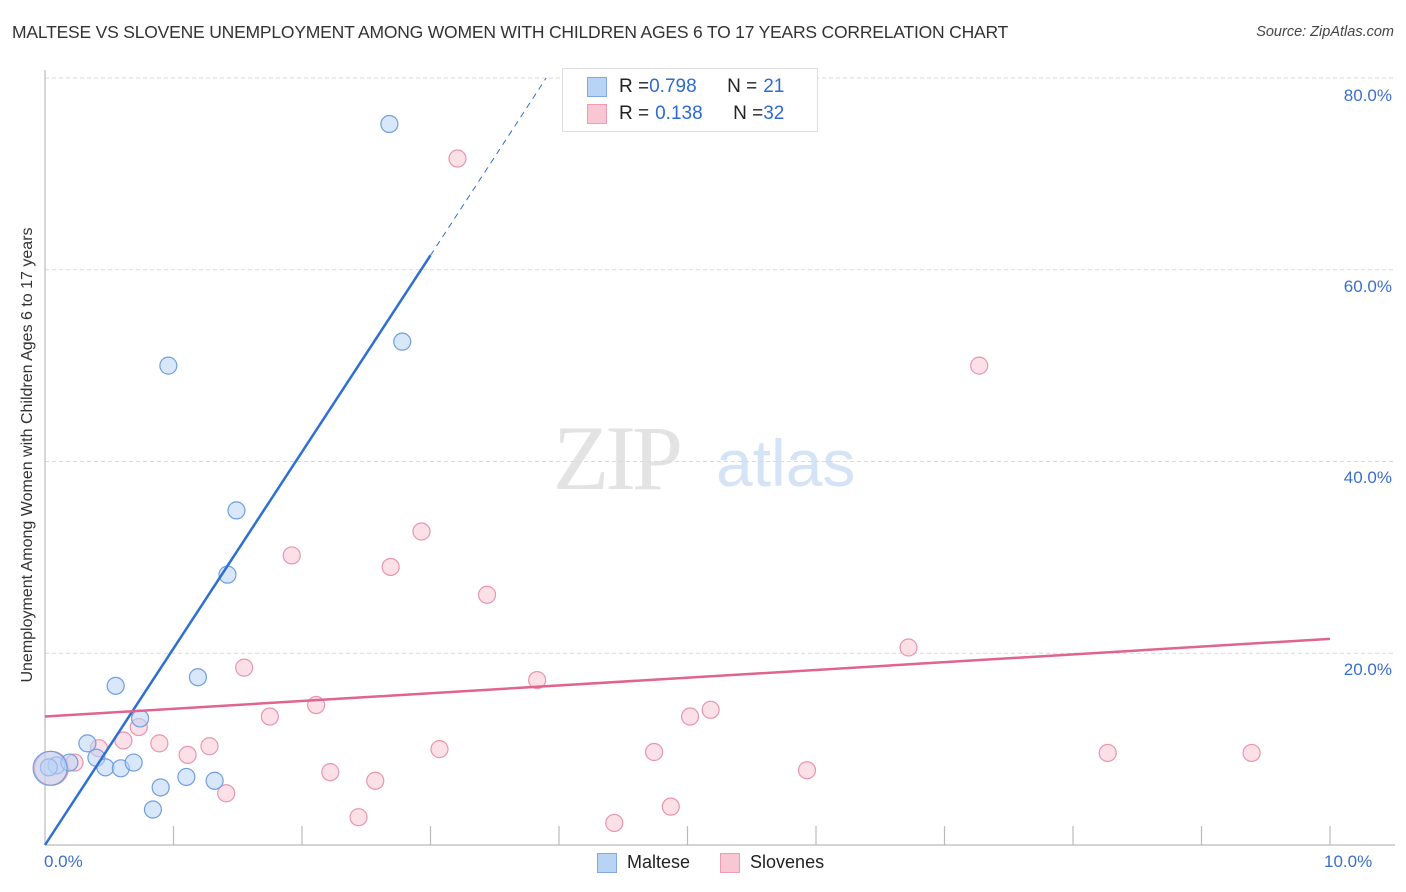  What do you see at coordinates (597, 87) in the screenshot?
I see `maltese-swatch-icon` at bounding box center [597, 87].